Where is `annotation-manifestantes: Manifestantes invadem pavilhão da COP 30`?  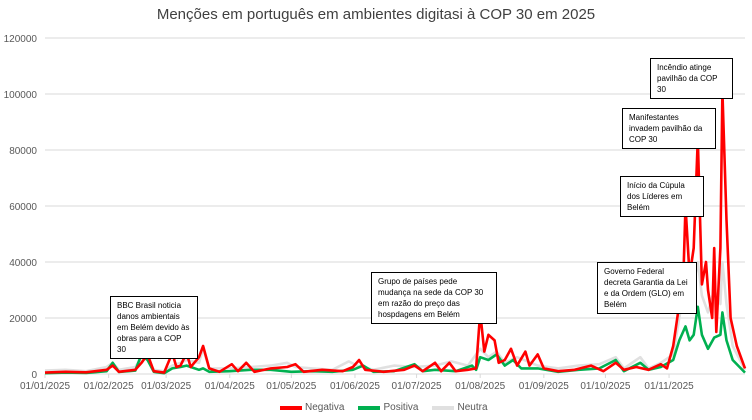
annotation-manifestantes: Manifestantes invadem pavilhão da COP 30 is located at coordinates (669, 128).